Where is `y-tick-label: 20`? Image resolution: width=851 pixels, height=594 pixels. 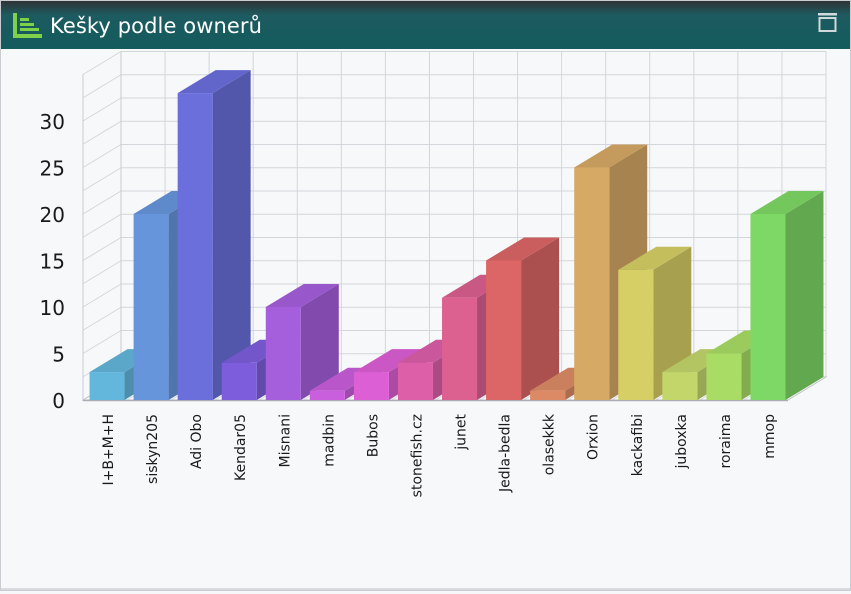 y-tick-label: 20 is located at coordinates (52, 215).